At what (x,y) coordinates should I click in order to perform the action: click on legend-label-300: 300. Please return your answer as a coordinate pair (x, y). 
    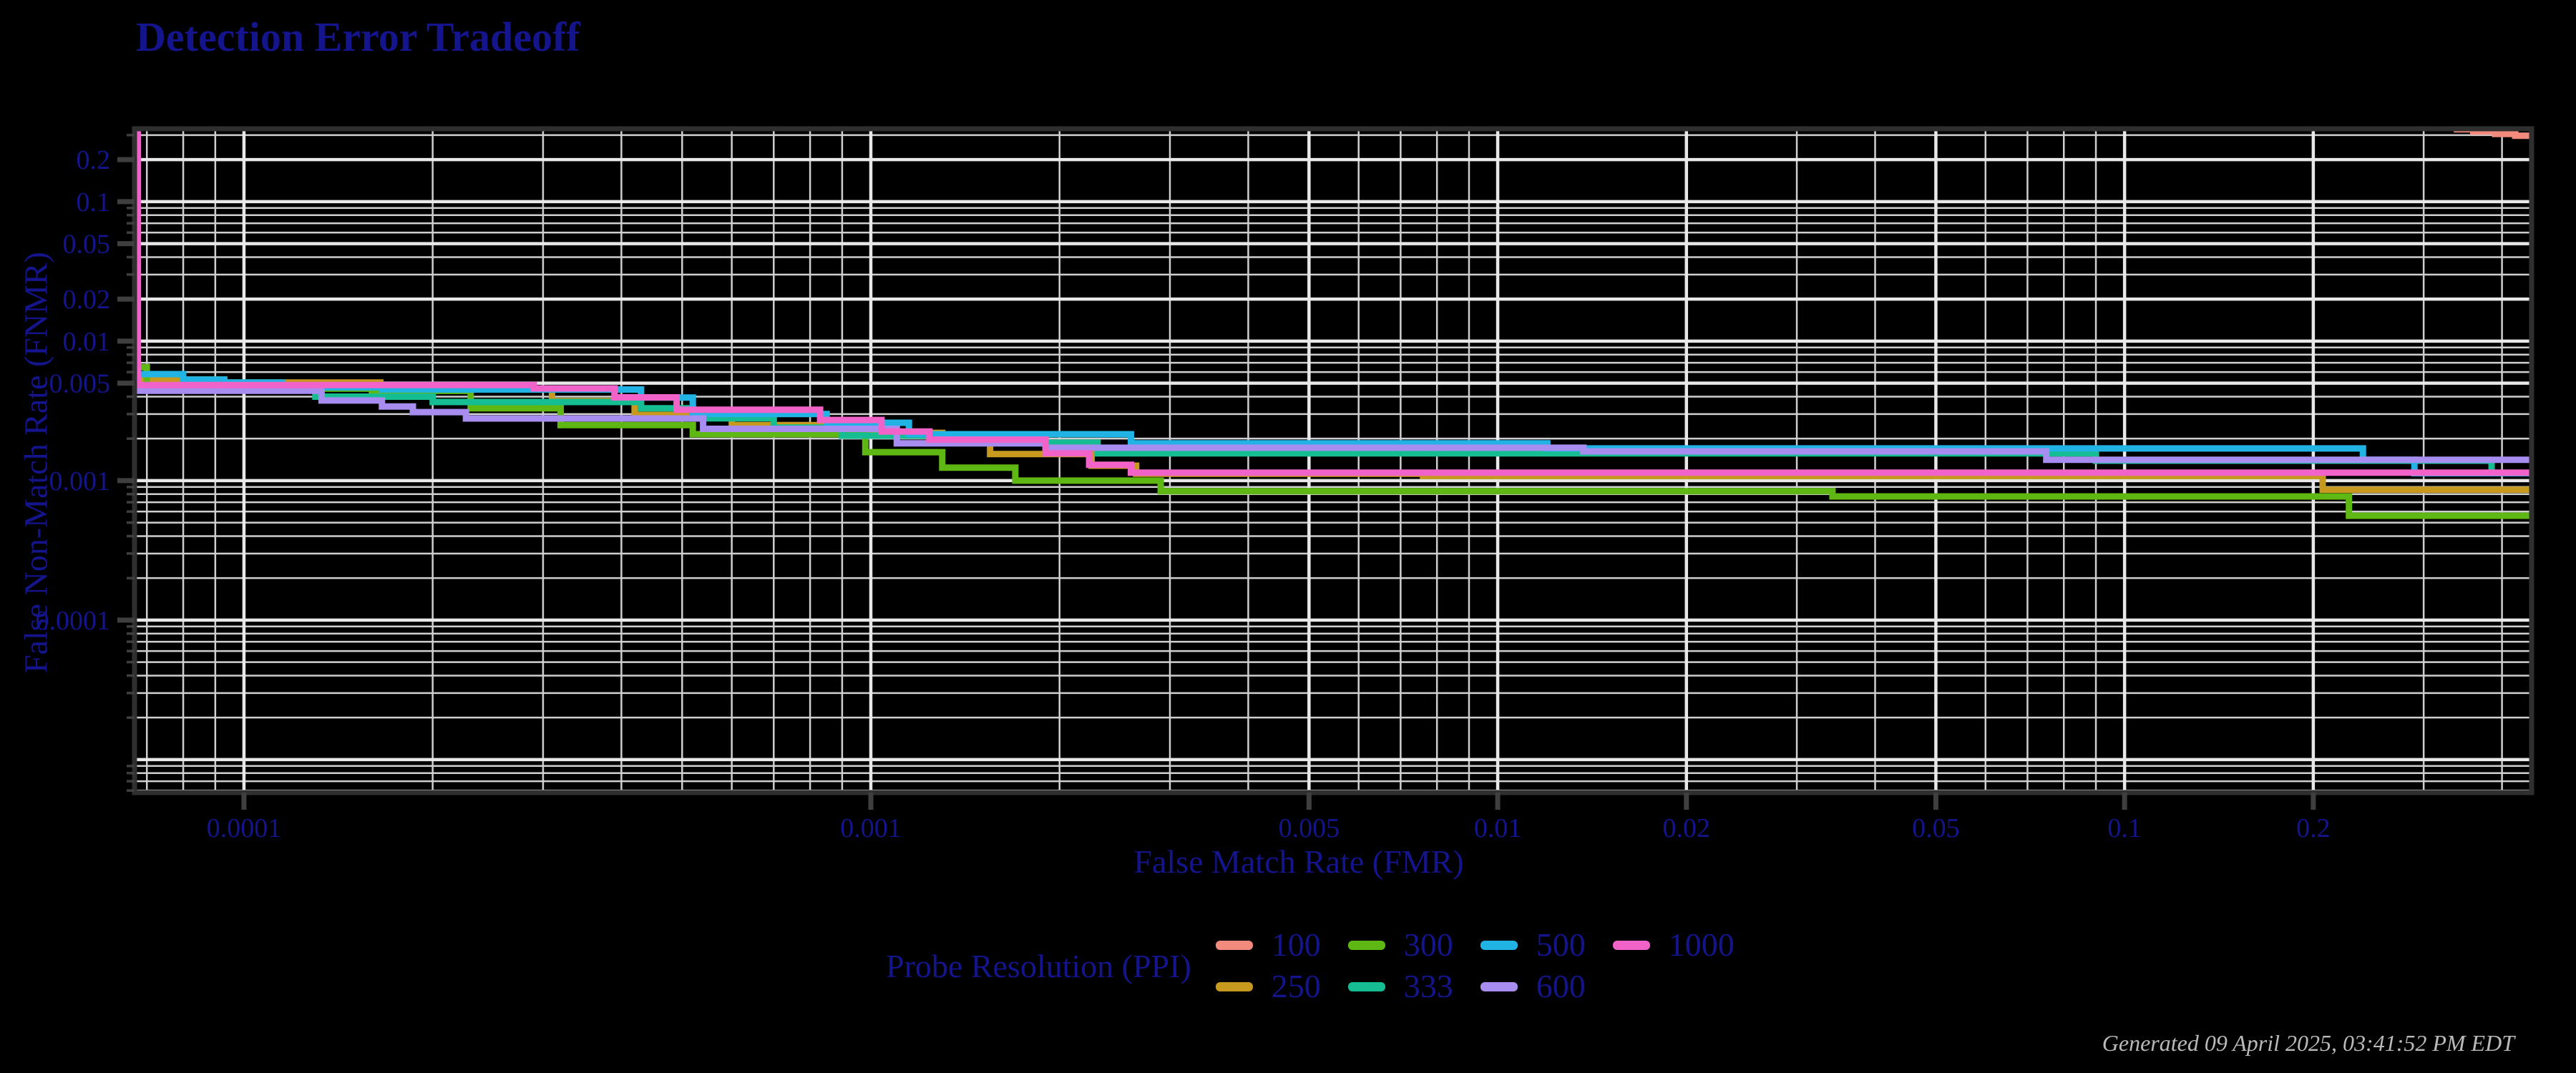
    Looking at the image, I should click on (1428, 945).